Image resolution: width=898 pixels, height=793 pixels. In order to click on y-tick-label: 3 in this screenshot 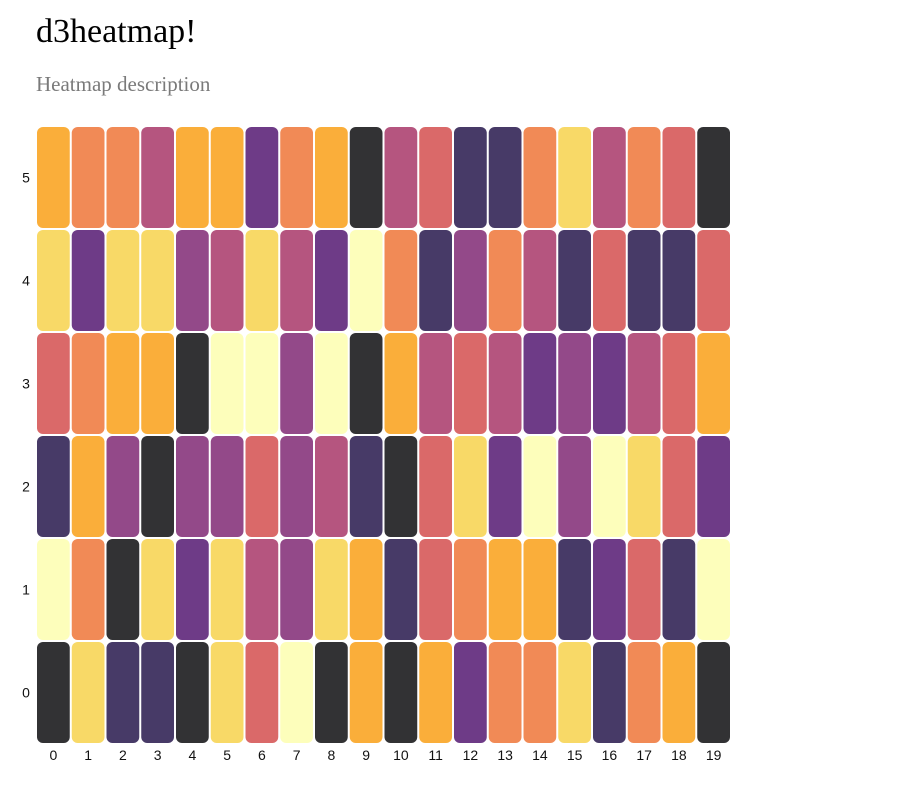, I will do `click(26, 384)`.